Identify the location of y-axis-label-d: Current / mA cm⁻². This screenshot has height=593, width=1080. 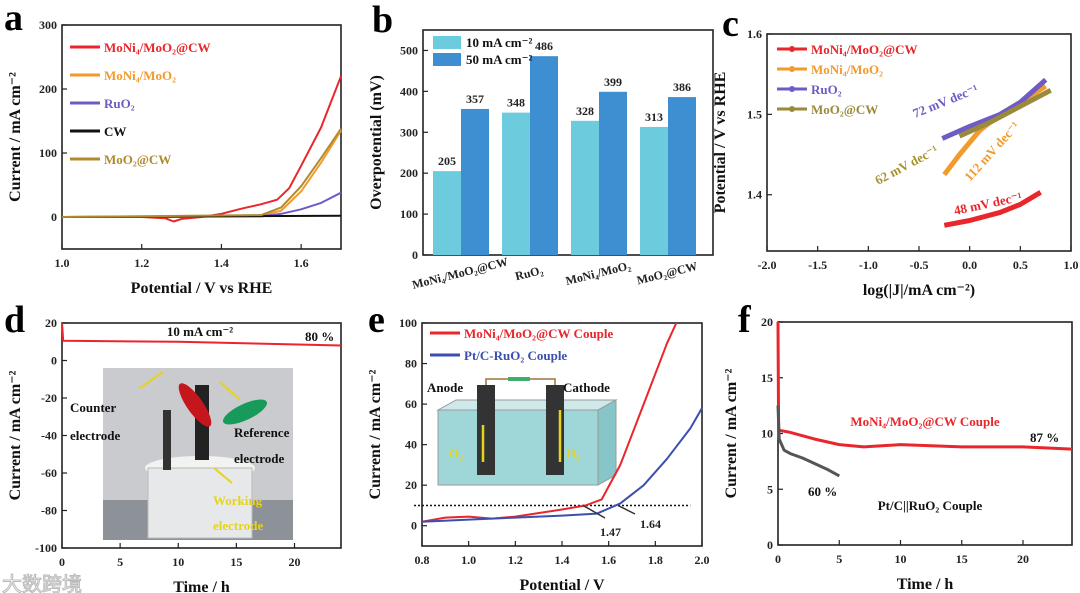
(15, 435).